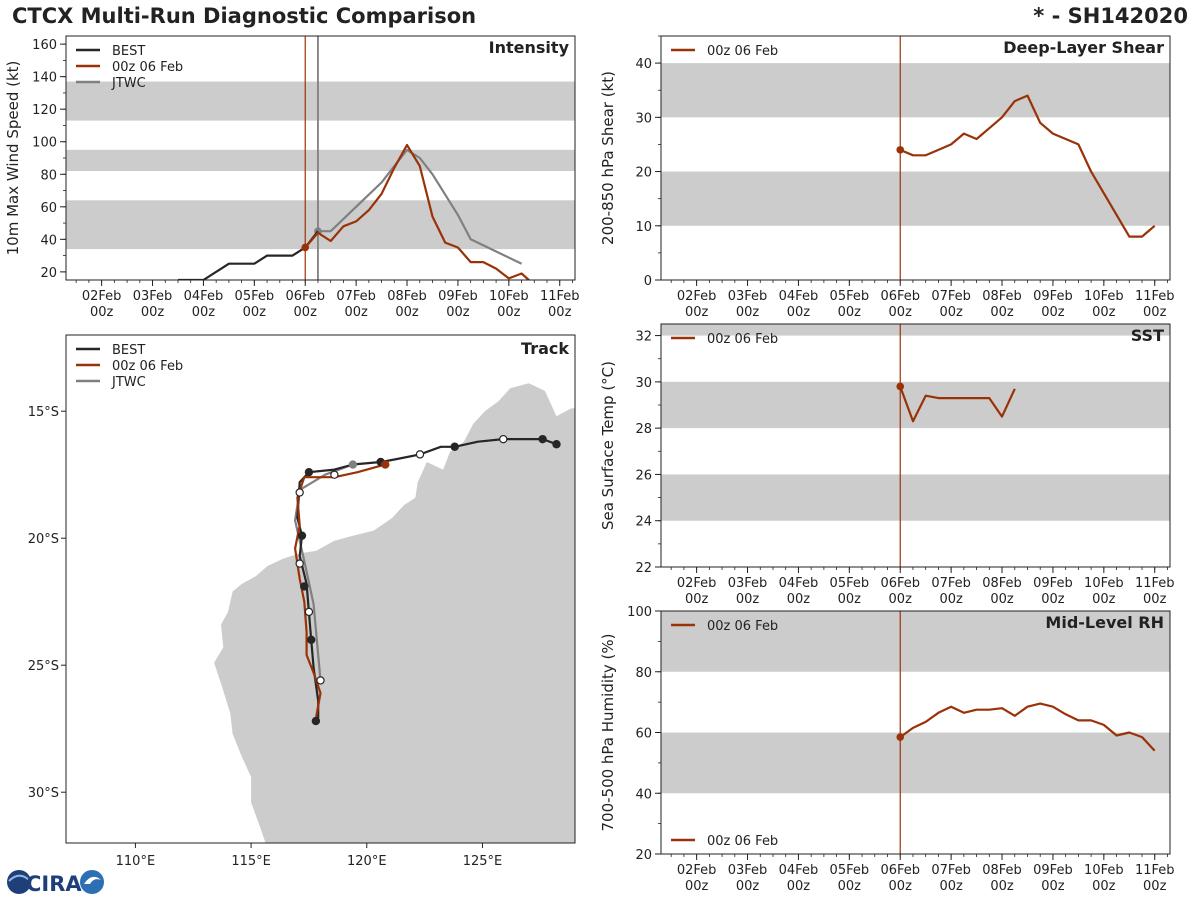 Image resolution: width=1200 pixels, height=900 pixels. I want to click on rh-x-tick-label: 02Feb, so click(697, 870).